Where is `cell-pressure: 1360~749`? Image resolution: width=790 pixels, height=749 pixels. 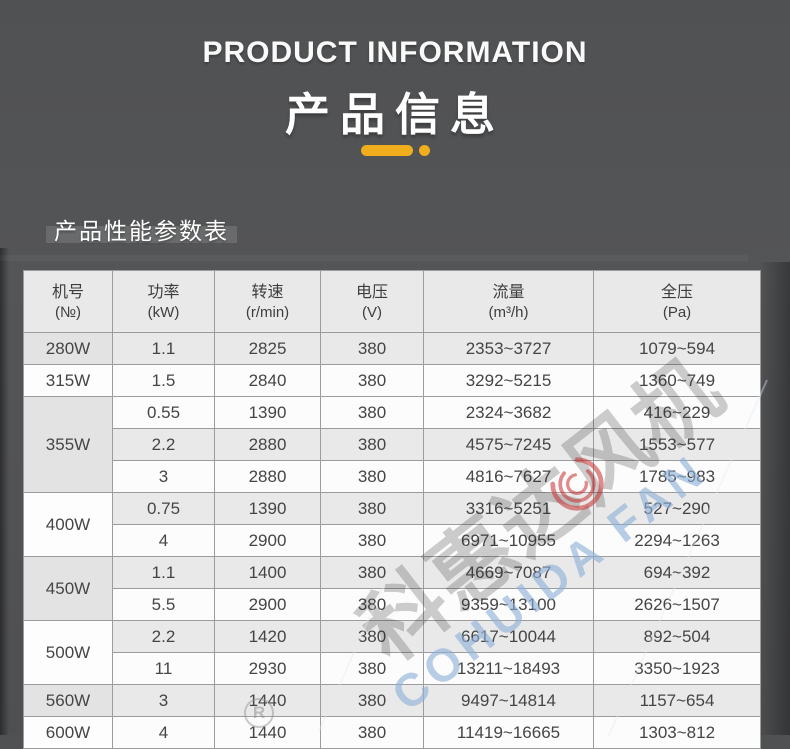
cell-pressure: 1360~749 is located at coordinates (677, 380).